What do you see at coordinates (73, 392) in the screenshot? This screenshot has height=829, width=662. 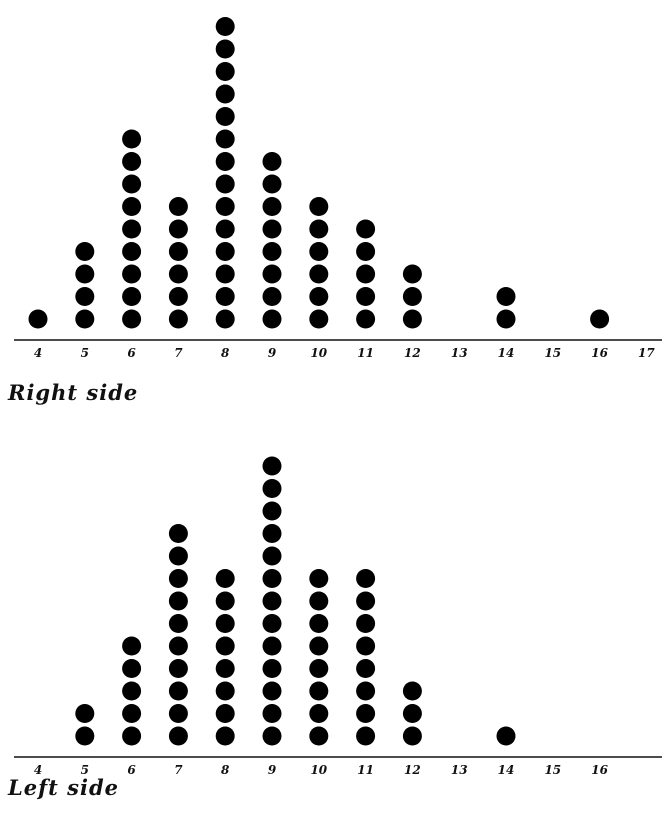 I see `right-side-title: Right side` at bounding box center [73, 392].